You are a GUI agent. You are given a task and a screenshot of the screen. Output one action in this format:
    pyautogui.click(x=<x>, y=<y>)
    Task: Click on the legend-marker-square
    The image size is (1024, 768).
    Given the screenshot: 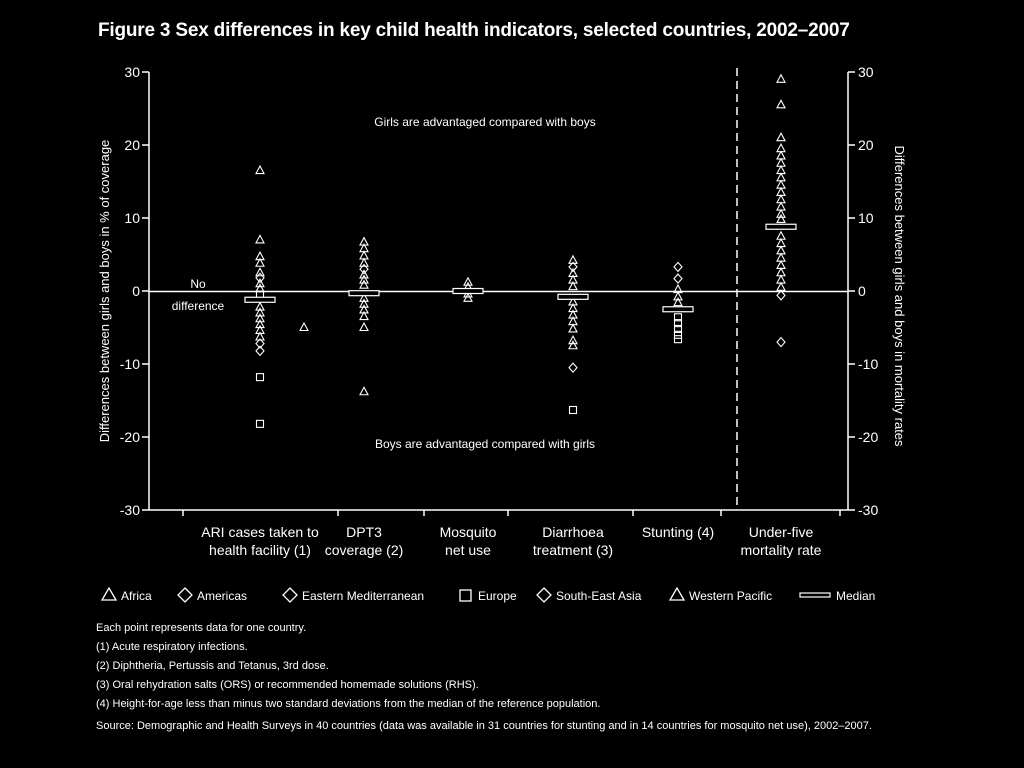 What is the action you would take?
    pyautogui.click(x=465, y=595)
    